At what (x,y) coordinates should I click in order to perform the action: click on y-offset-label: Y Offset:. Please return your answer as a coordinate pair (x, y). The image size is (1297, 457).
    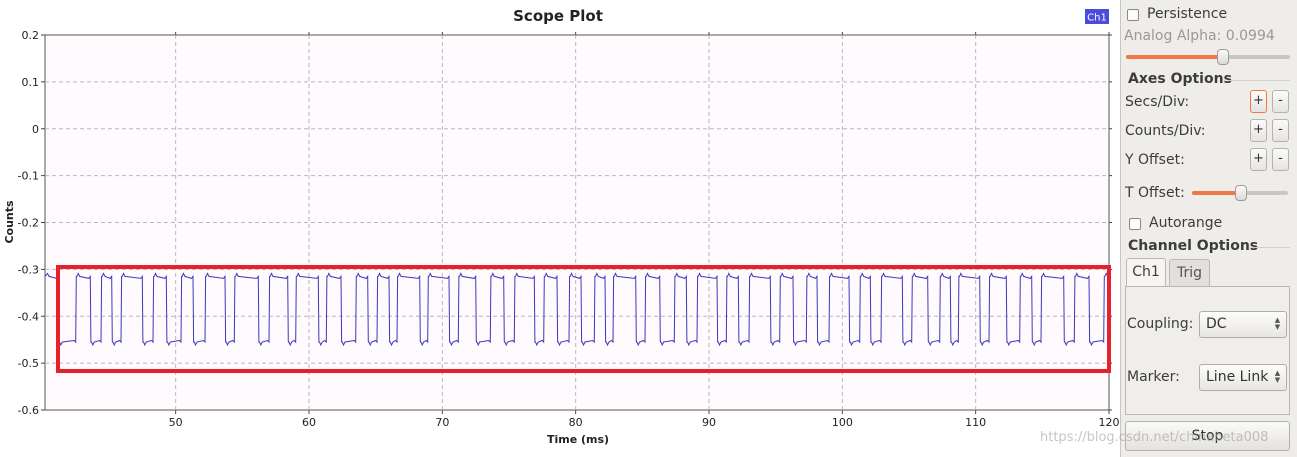
    Looking at the image, I should click on (1155, 160).